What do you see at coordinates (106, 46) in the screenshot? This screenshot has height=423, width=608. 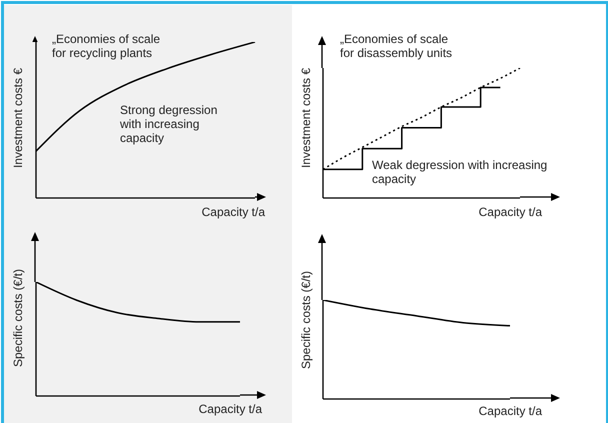 I see `annotation: „Economies of scale for recycling plants` at bounding box center [106, 46].